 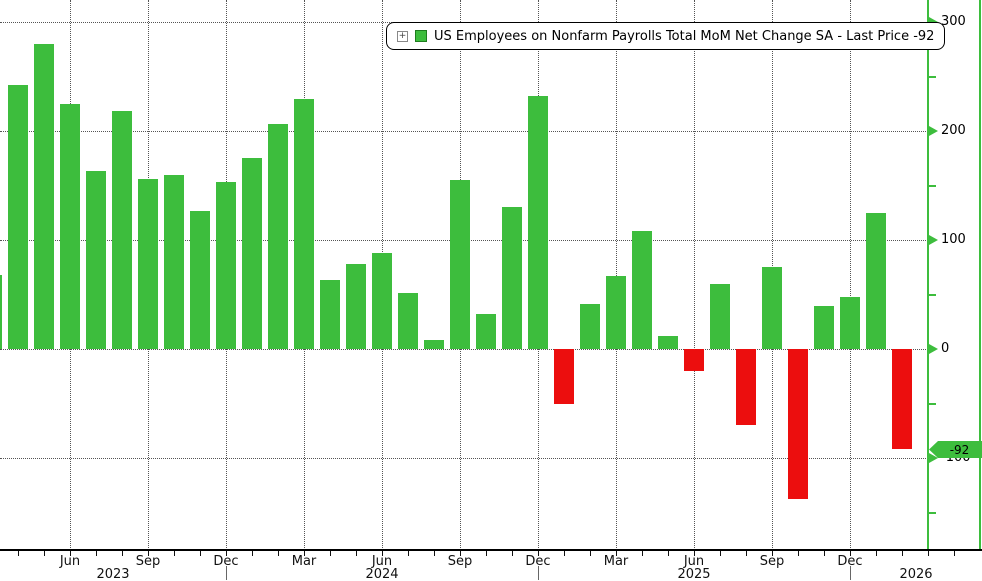 What do you see at coordinates (616, 561) in the screenshot?
I see `x-axis-label-Mar-24: Mar` at bounding box center [616, 561].